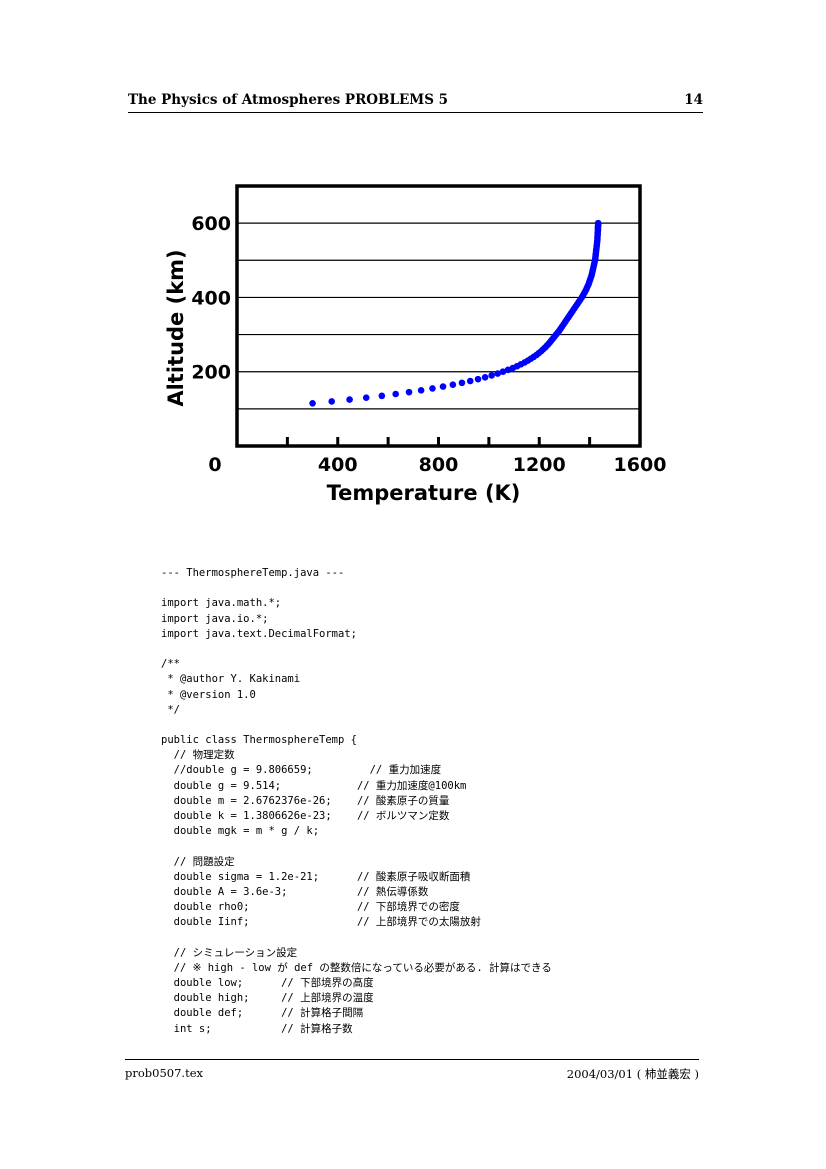 The image size is (826, 1169). What do you see at coordinates (288, 100) in the screenshot?
I see `document-title: The Physics of Atmospheres PROBLEMS 5` at bounding box center [288, 100].